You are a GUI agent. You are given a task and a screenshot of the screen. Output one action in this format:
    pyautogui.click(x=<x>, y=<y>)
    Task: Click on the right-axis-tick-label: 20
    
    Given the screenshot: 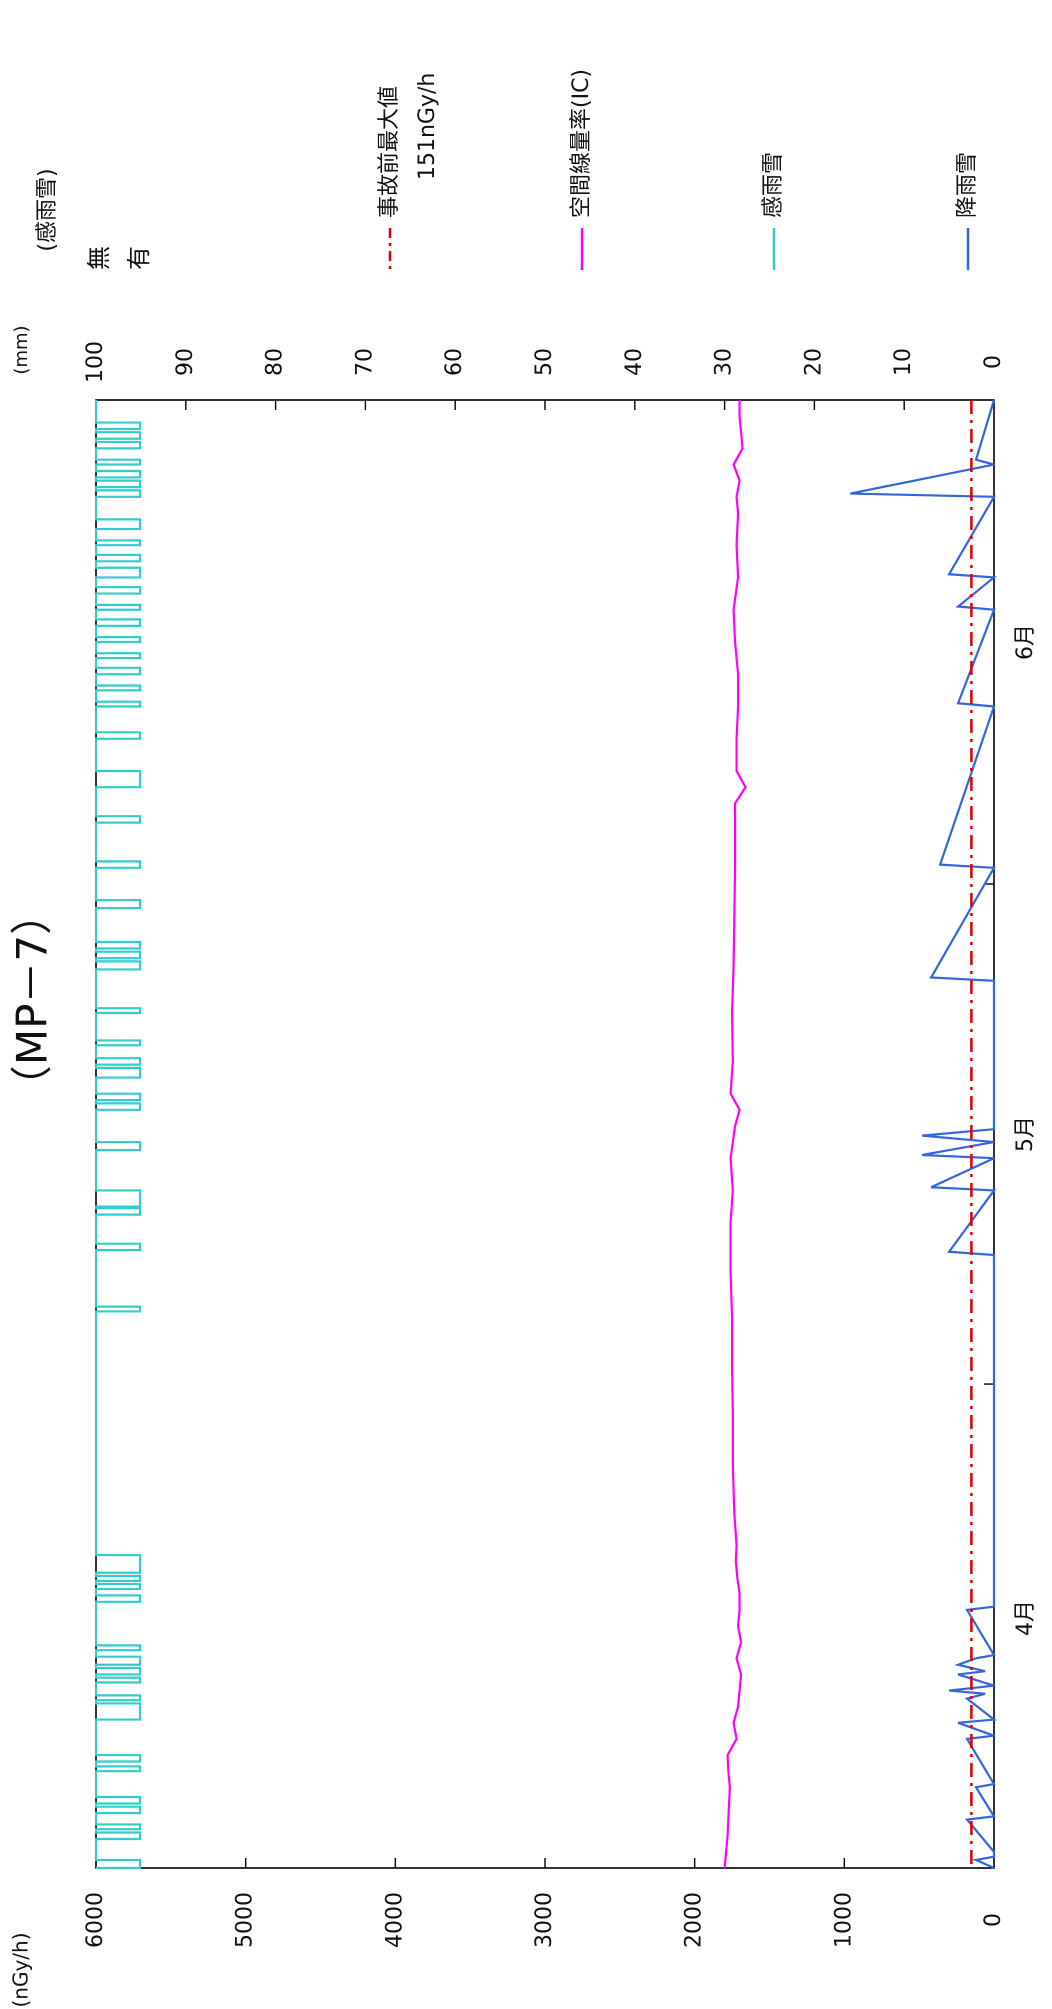 What is the action you would take?
    pyautogui.click(x=813, y=362)
    